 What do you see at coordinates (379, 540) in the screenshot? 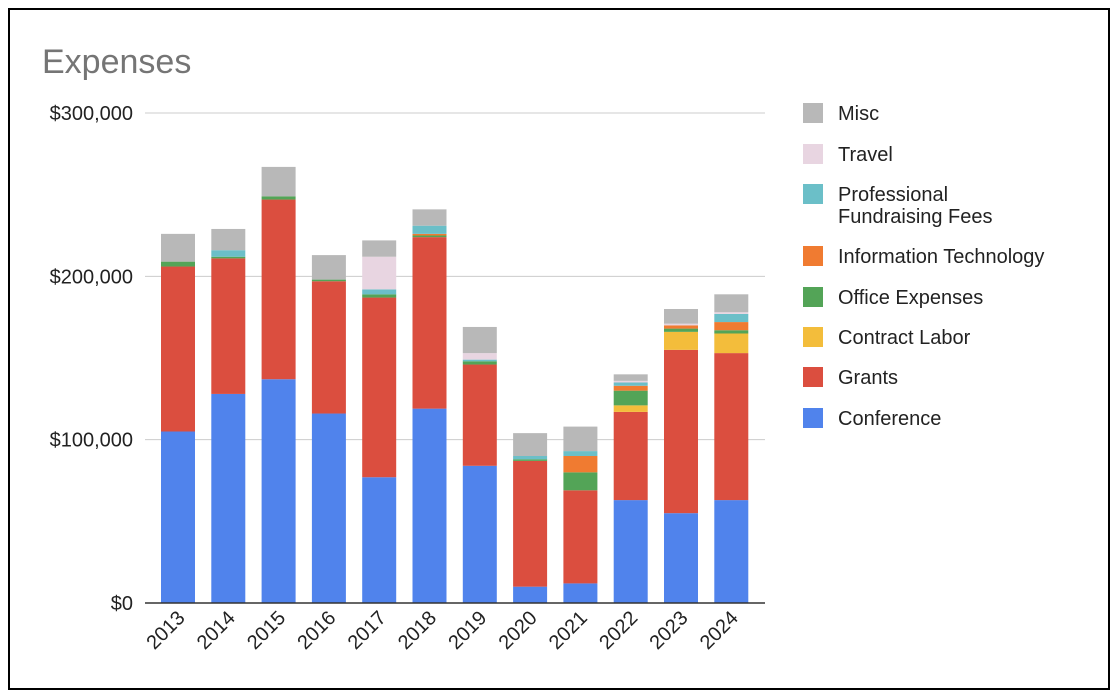
I see `bar-2017-conference` at bounding box center [379, 540].